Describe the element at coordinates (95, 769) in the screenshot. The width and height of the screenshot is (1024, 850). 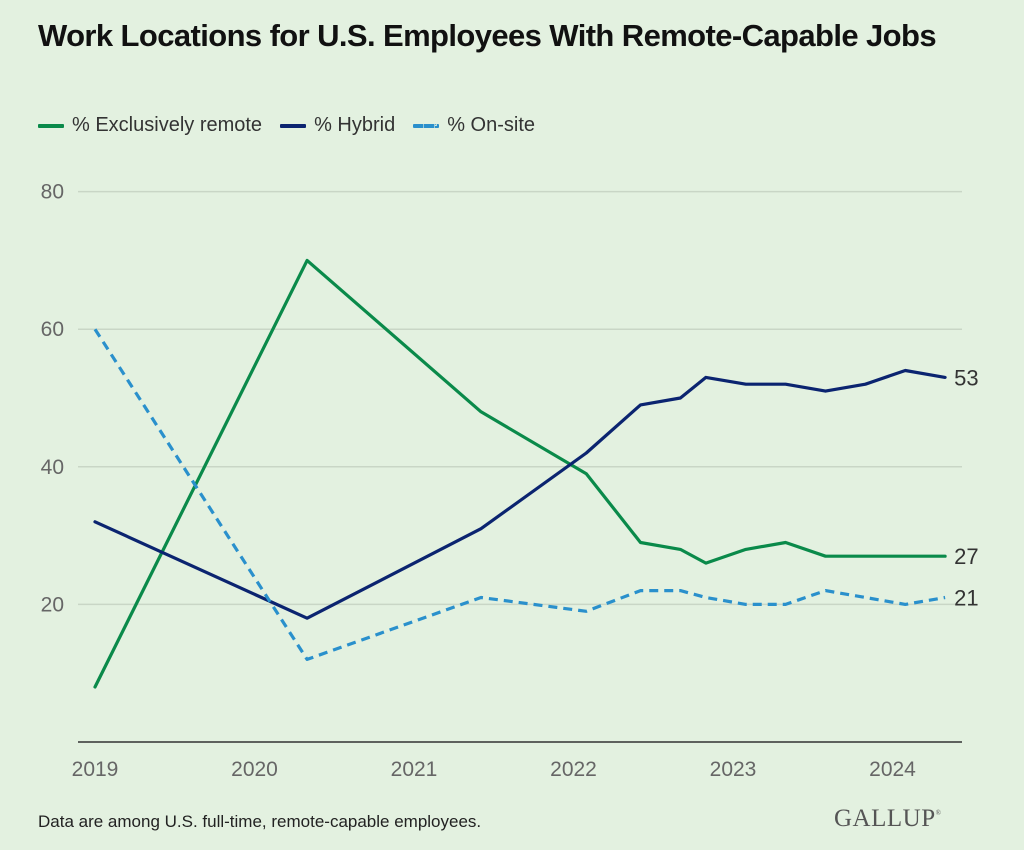
I see `x-tick-label: 2019` at that location.